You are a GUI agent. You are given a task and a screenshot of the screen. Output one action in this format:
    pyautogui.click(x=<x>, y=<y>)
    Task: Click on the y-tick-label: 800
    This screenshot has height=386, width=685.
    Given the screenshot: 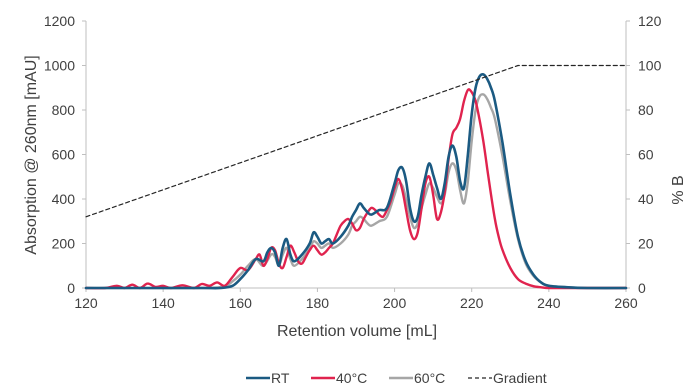 What is the action you would take?
    pyautogui.click(x=64, y=110)
    